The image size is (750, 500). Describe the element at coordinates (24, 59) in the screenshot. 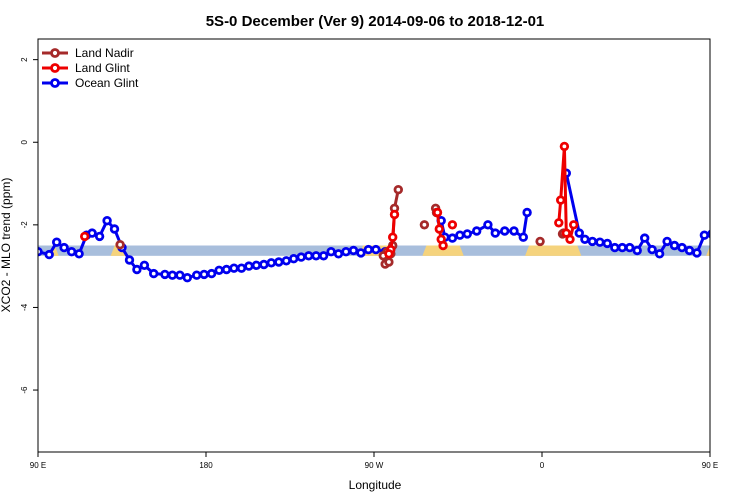

I see `y-tick-label: 2` at that location.